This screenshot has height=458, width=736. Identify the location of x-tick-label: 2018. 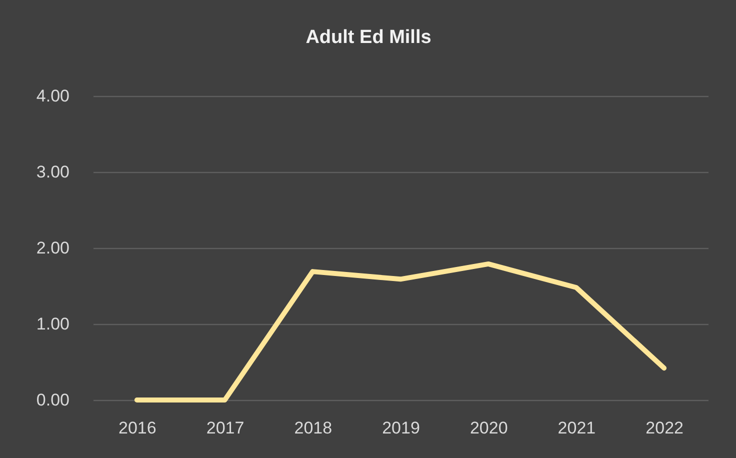
(313, 428).